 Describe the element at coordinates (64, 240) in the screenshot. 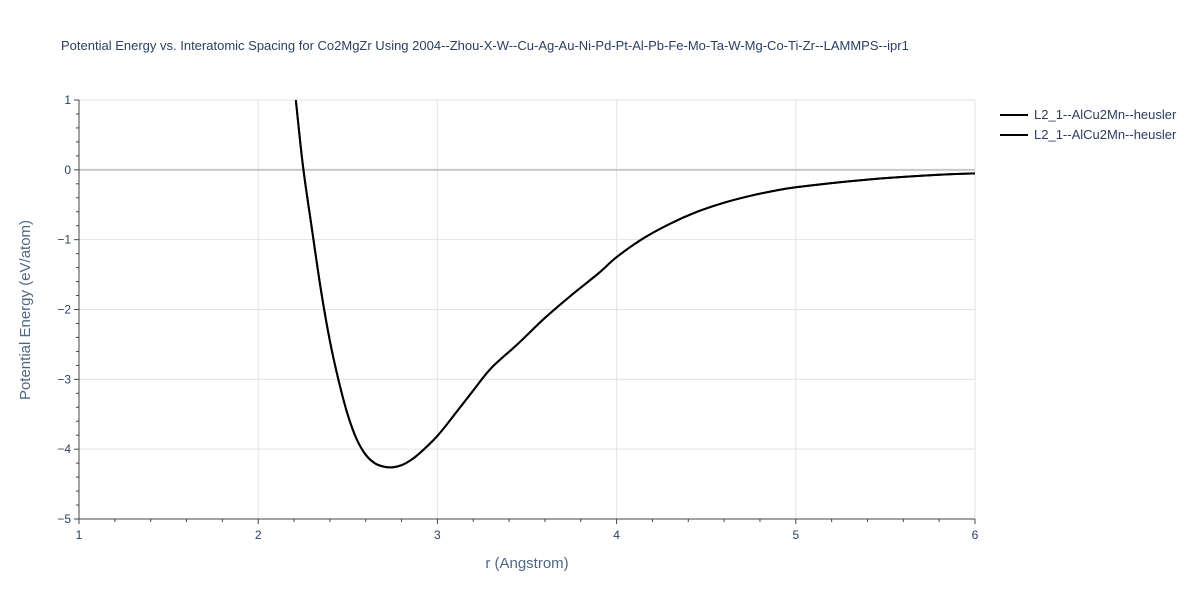

I see `y-tick-label: −1` at that location.